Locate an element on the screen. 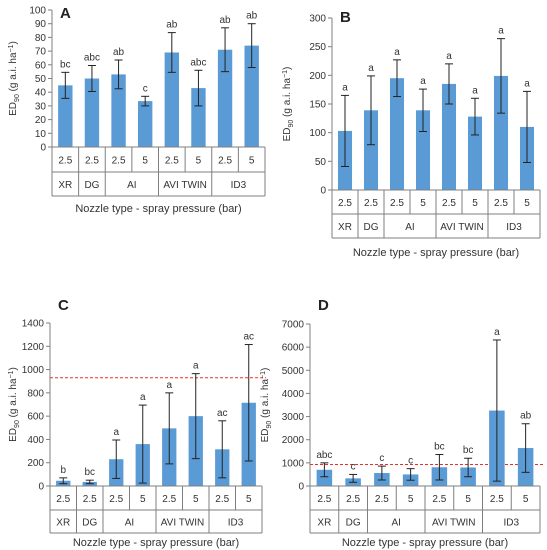 This screenshot has width=547, height=550. y-tick-label: 400 is located at coordinates (35, 440).